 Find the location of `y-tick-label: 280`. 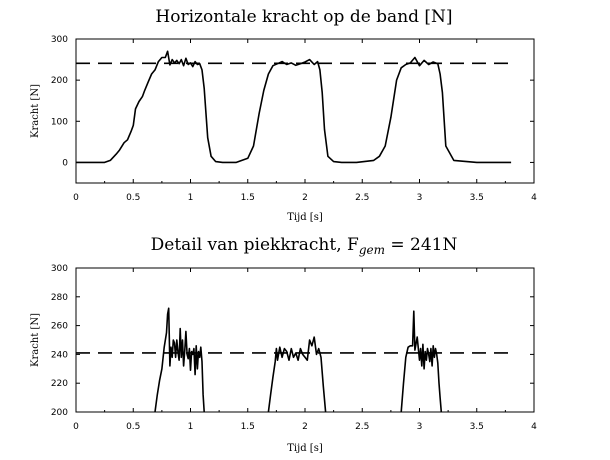

y-tick-label: 280 is located at coordinates (59, 298).